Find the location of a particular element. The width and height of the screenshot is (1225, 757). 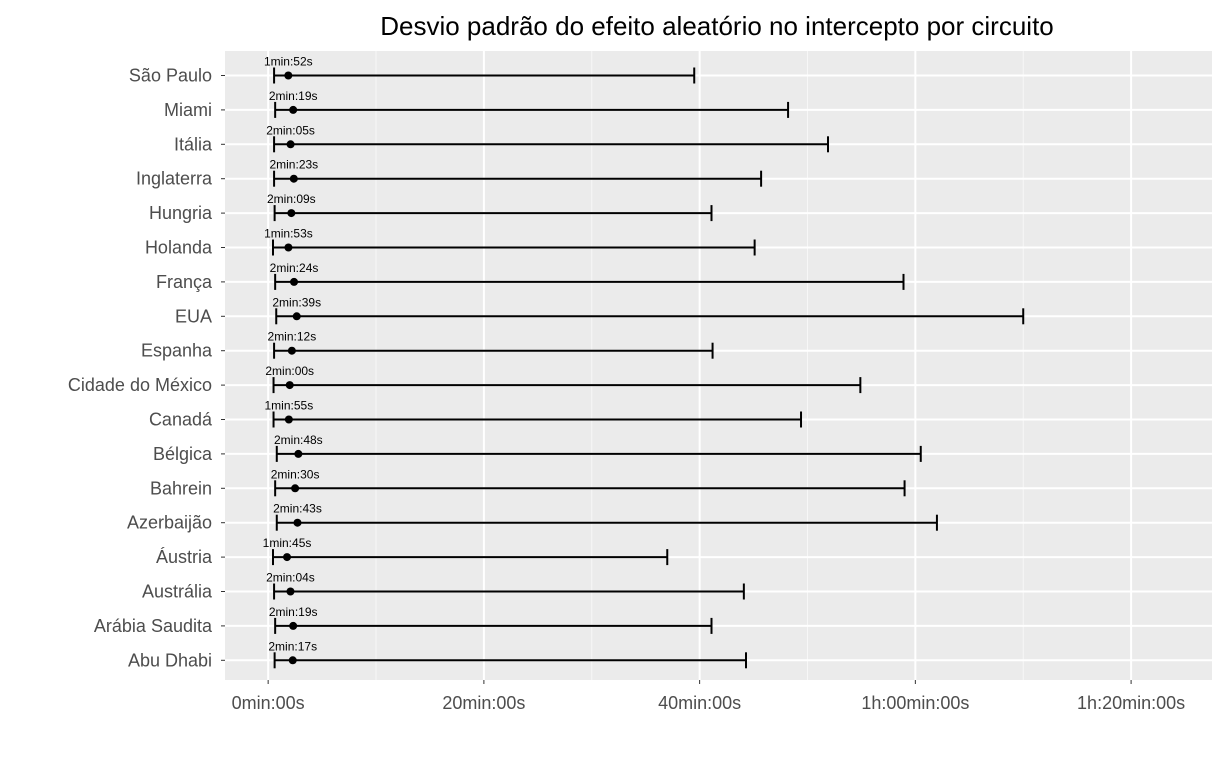

estimate-label: 2min:43s is located at coordinates (297, 509).